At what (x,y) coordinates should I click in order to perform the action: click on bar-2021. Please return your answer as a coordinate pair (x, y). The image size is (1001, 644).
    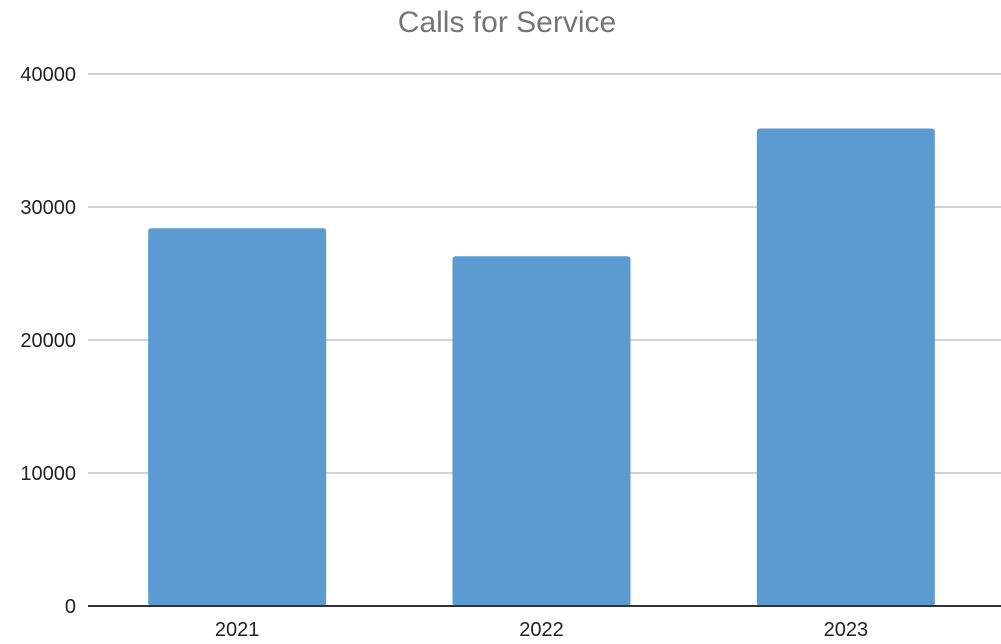
    Looking at the image, I should click on (237, 417).